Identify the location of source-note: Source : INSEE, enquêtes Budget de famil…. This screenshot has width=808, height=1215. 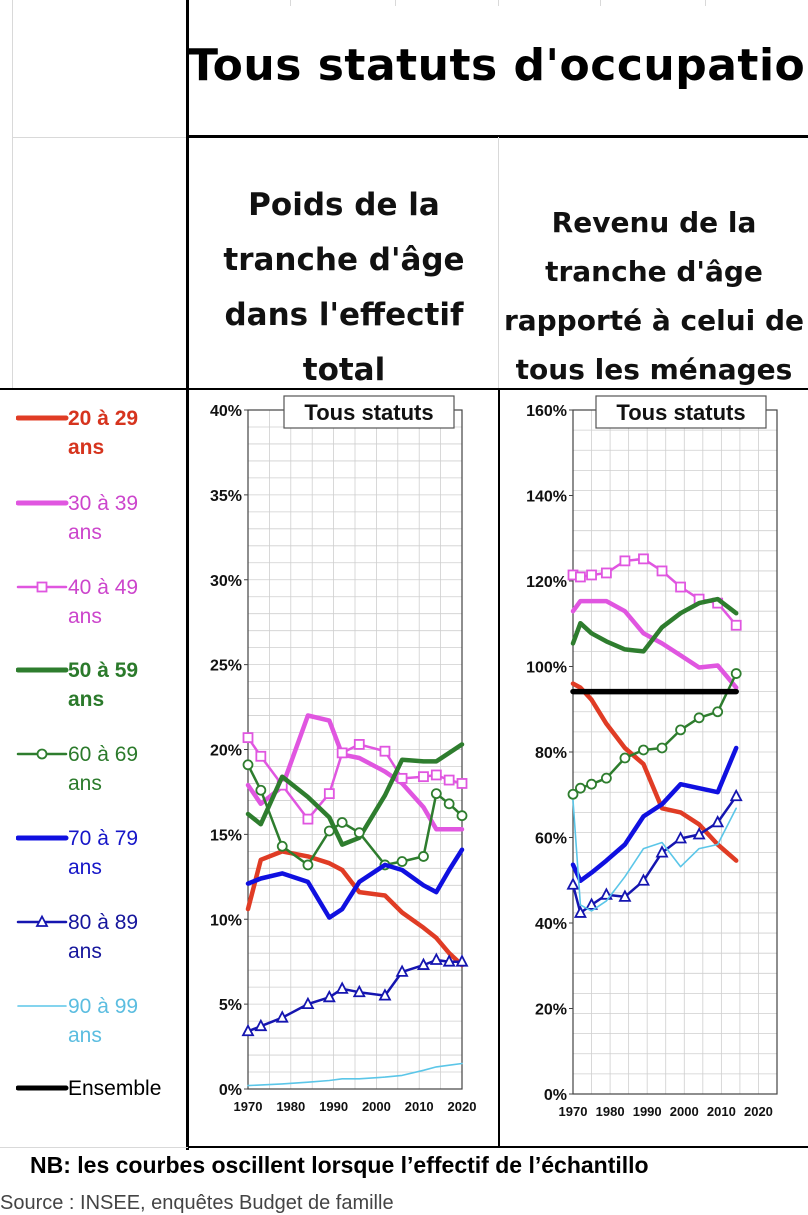
(197, 1203).